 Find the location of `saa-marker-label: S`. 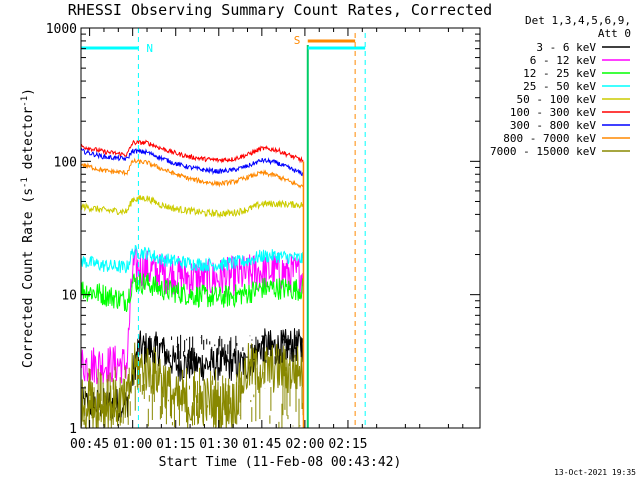

saa-marker-label: S is located at coordinates (297, 40).